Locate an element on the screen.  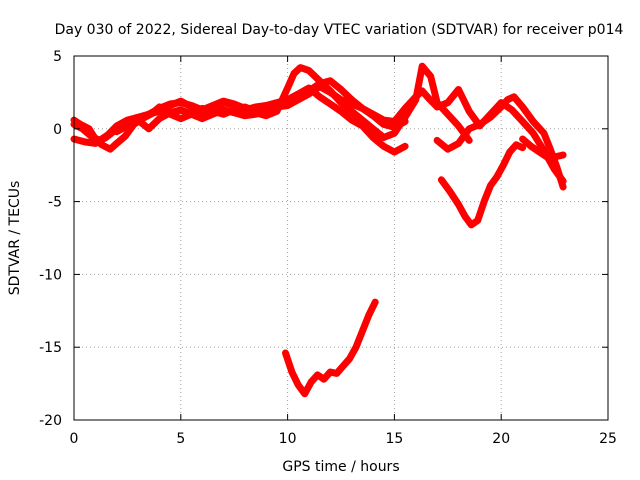
x-tick-label: 10 is located at coordinates (288, 439).